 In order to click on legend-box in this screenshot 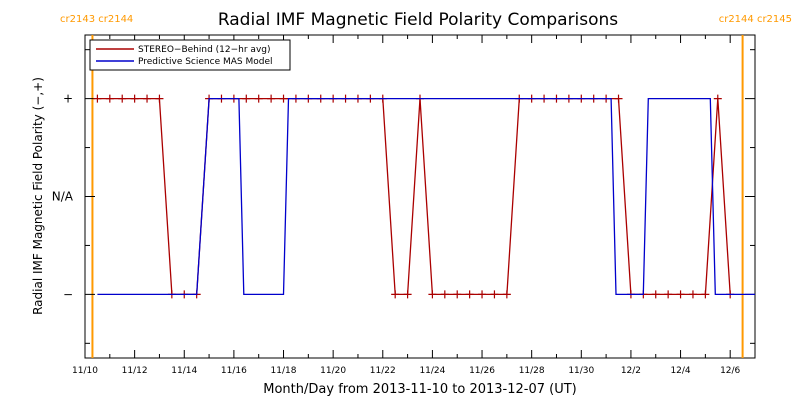, I will do `click(190, 55)`.